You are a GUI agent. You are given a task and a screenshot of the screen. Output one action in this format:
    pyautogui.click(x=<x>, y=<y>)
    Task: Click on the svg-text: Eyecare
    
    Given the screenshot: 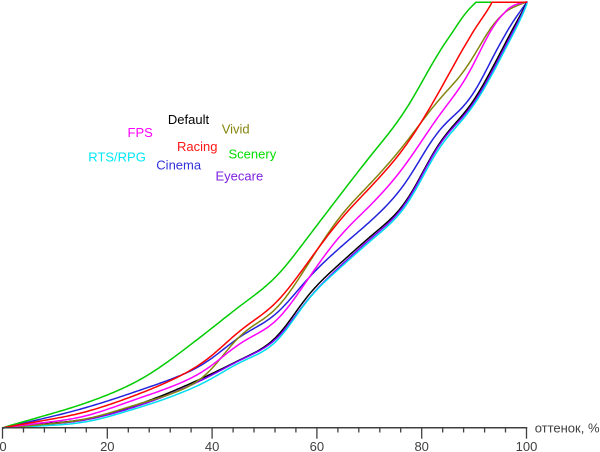 What is the action you would take?
    pyautogui.click(x=240, y=176)
    